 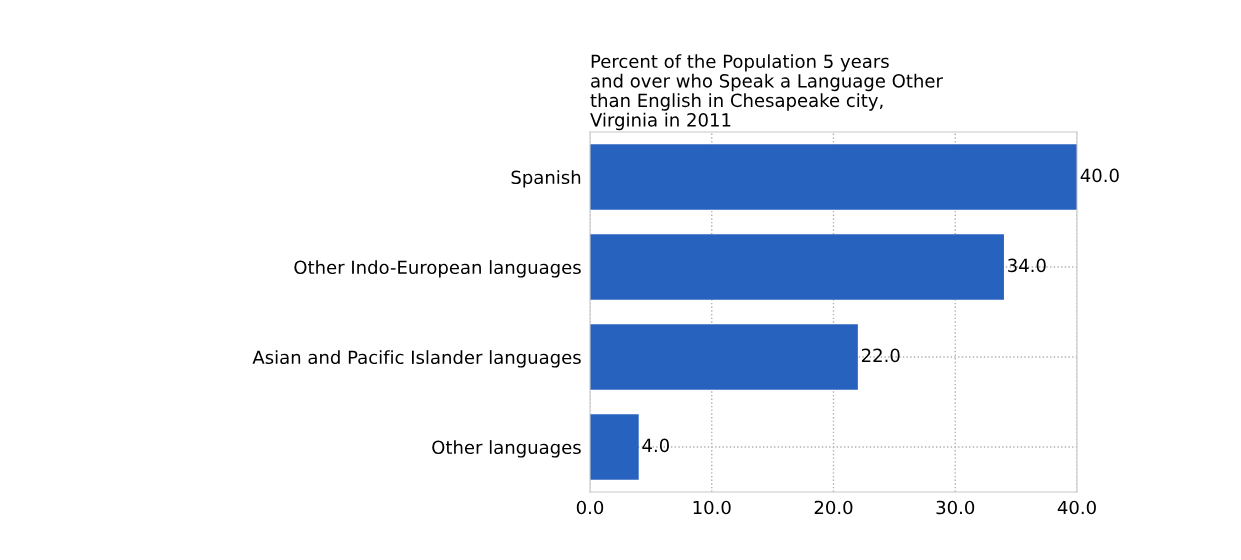 I want to click on x-tick-label: 0.0, so click(x=590, y=507).